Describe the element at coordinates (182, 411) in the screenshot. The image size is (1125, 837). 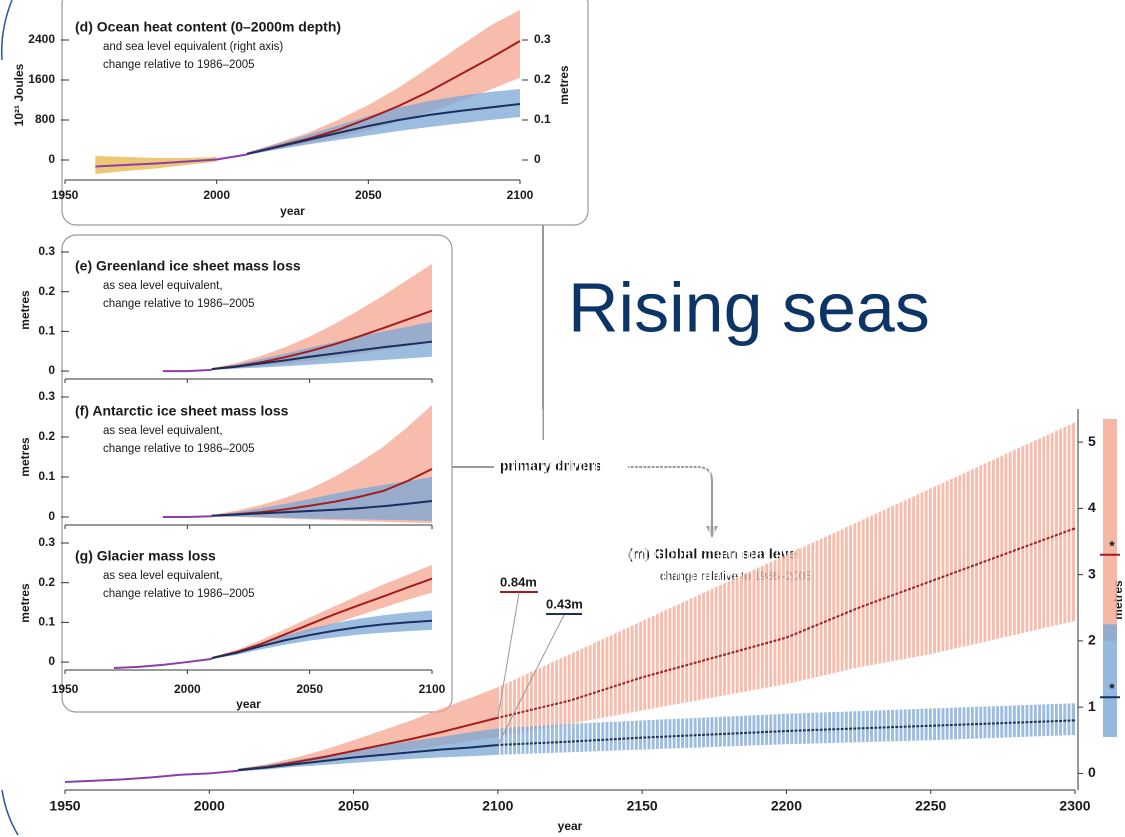
I see `panel-title: (f) Antarctic ice sheet mass loss` at that location.